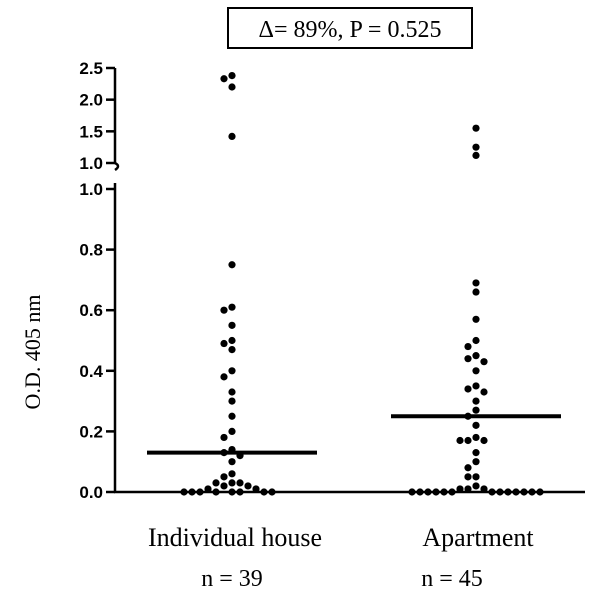 The width and height of the screenshot is (600, 593). What do you see at coordinates (478, 537) in the screenshot?
I see `category-label-apartment: Apartment` at bounding box center [478, 537].